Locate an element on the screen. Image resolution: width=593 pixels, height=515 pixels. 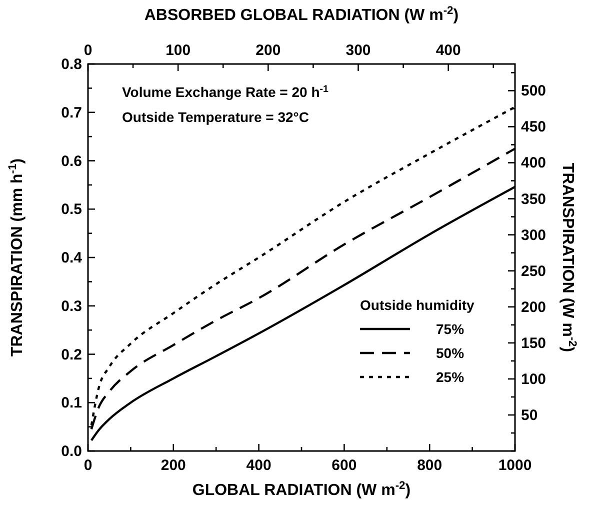
annotation: Outside Temperature = 32°C is located at coordinates (216, 117).